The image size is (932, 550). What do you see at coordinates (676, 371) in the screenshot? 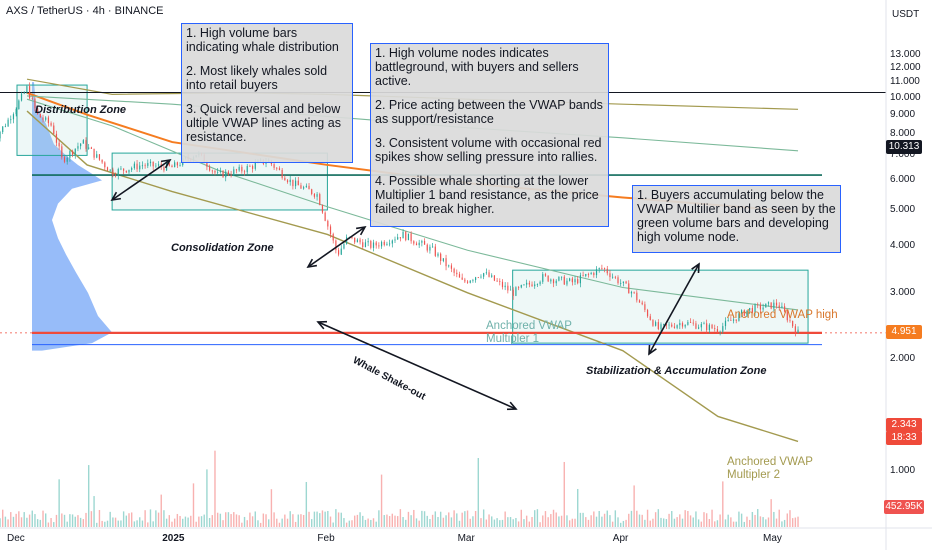
I see `accumulation-zone-label: Stabilization & Accumulation Zone` at bounding box center [676, 371].